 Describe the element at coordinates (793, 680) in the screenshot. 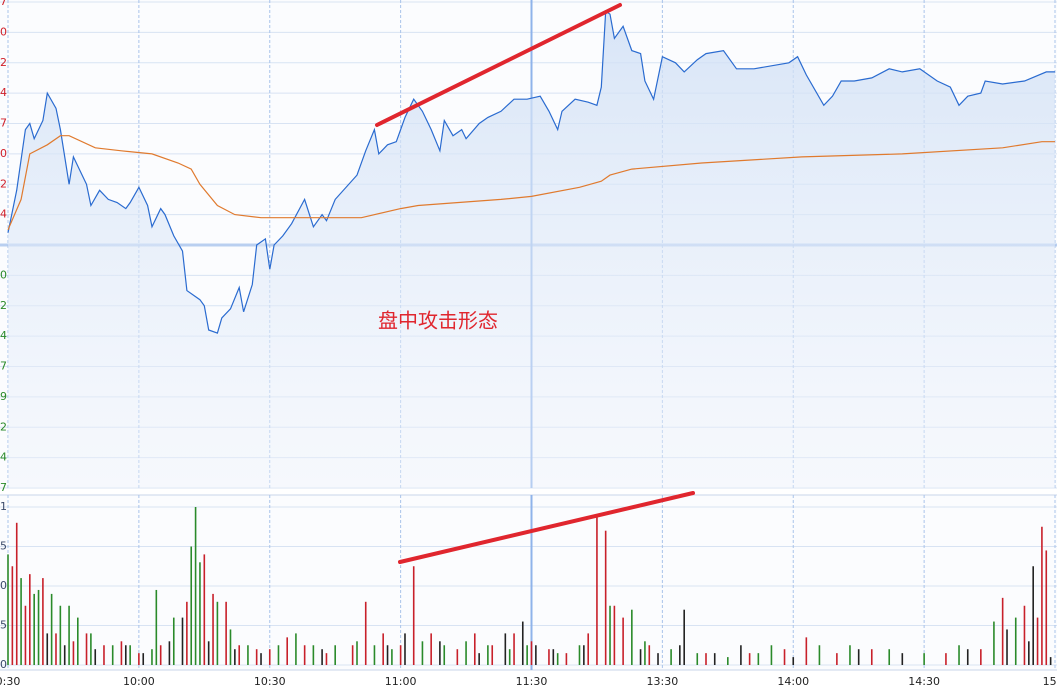

I see `x-tick-label: 14:00` at that location.